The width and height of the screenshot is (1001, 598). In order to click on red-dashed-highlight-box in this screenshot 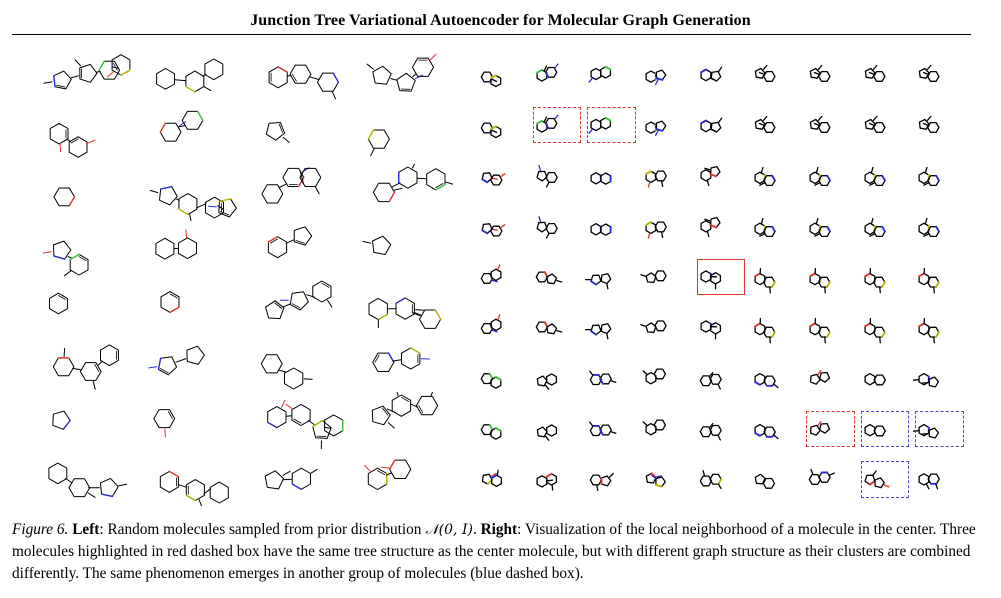, I will do `click(611, 125)`.